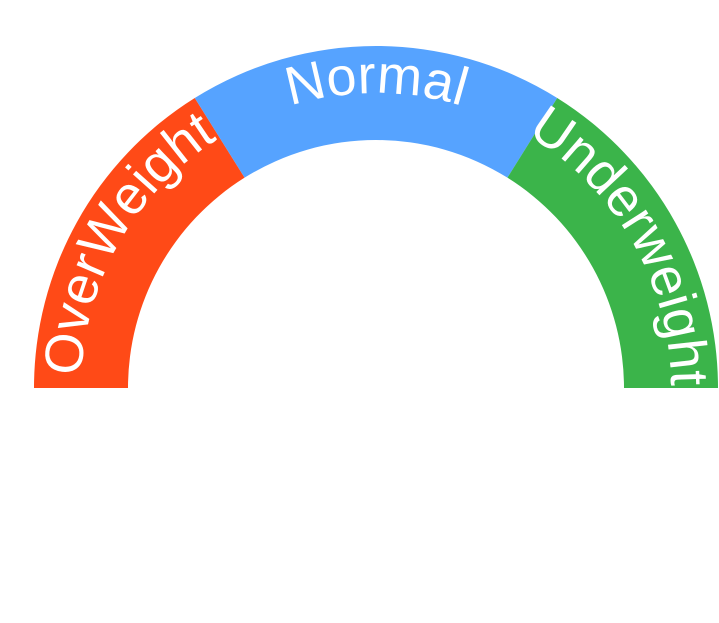 The height and width of the screenshot is (623, 719). Describe the element at coordinates (139, 242) in the screenshot. I see `segment-overweight` at that location.